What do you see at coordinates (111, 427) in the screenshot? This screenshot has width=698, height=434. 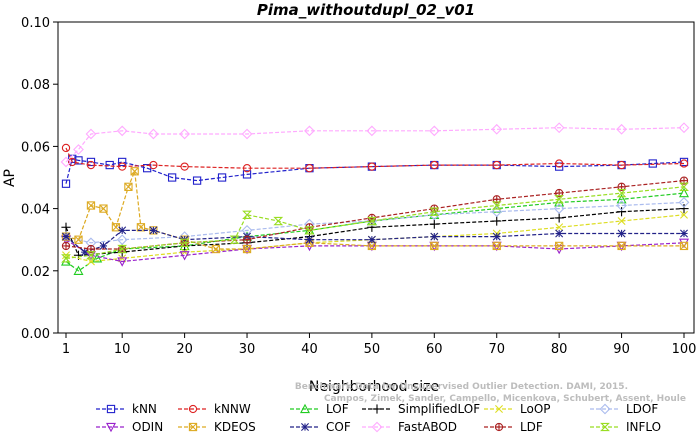 I see `legend-marker-odin` at bounding box center [111, 427].